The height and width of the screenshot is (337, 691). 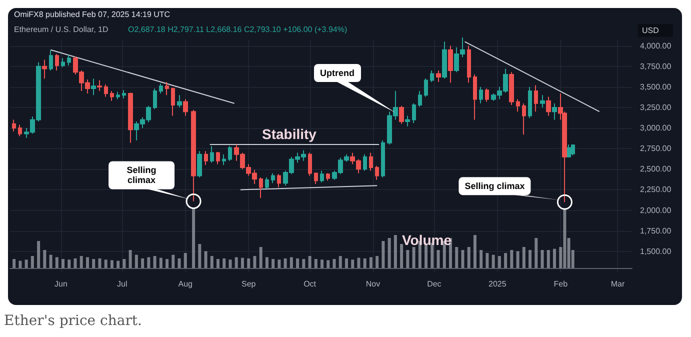 What do you see at coordinates (289, 134) in the screenshot?
I see `annotation: Stability` at bounding box center [289, 134].